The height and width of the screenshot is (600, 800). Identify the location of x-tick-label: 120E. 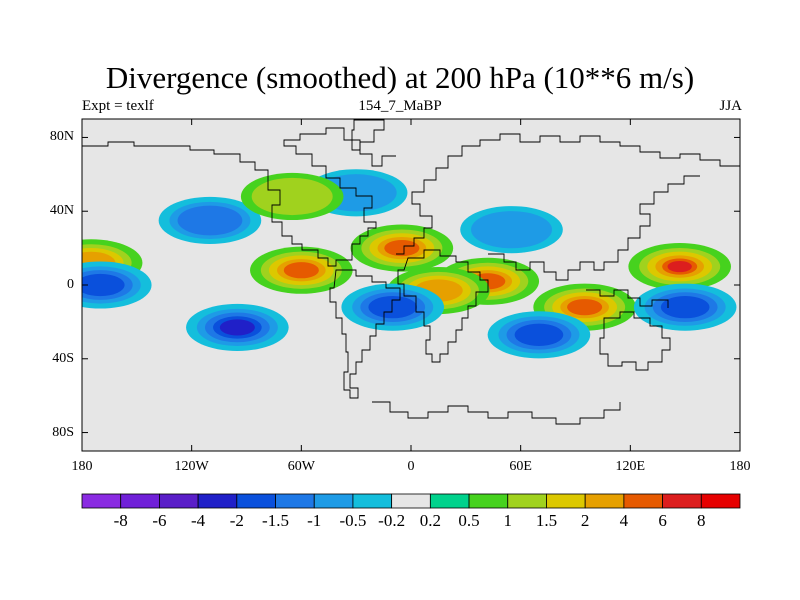
(630, 466).